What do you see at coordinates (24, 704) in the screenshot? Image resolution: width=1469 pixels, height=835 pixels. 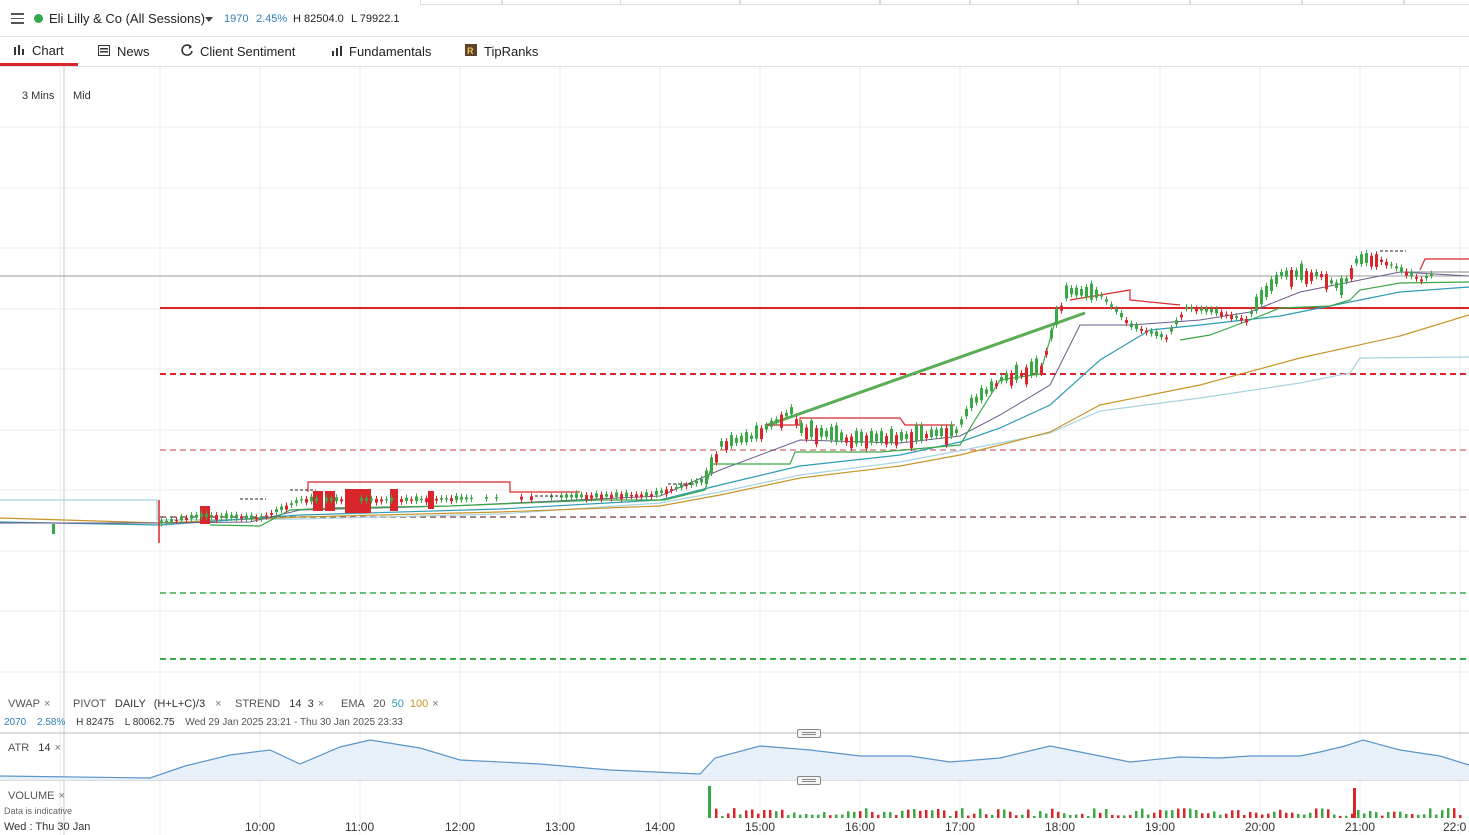 I see `indicator-name: VWAP` at bounding box center [24, 704].